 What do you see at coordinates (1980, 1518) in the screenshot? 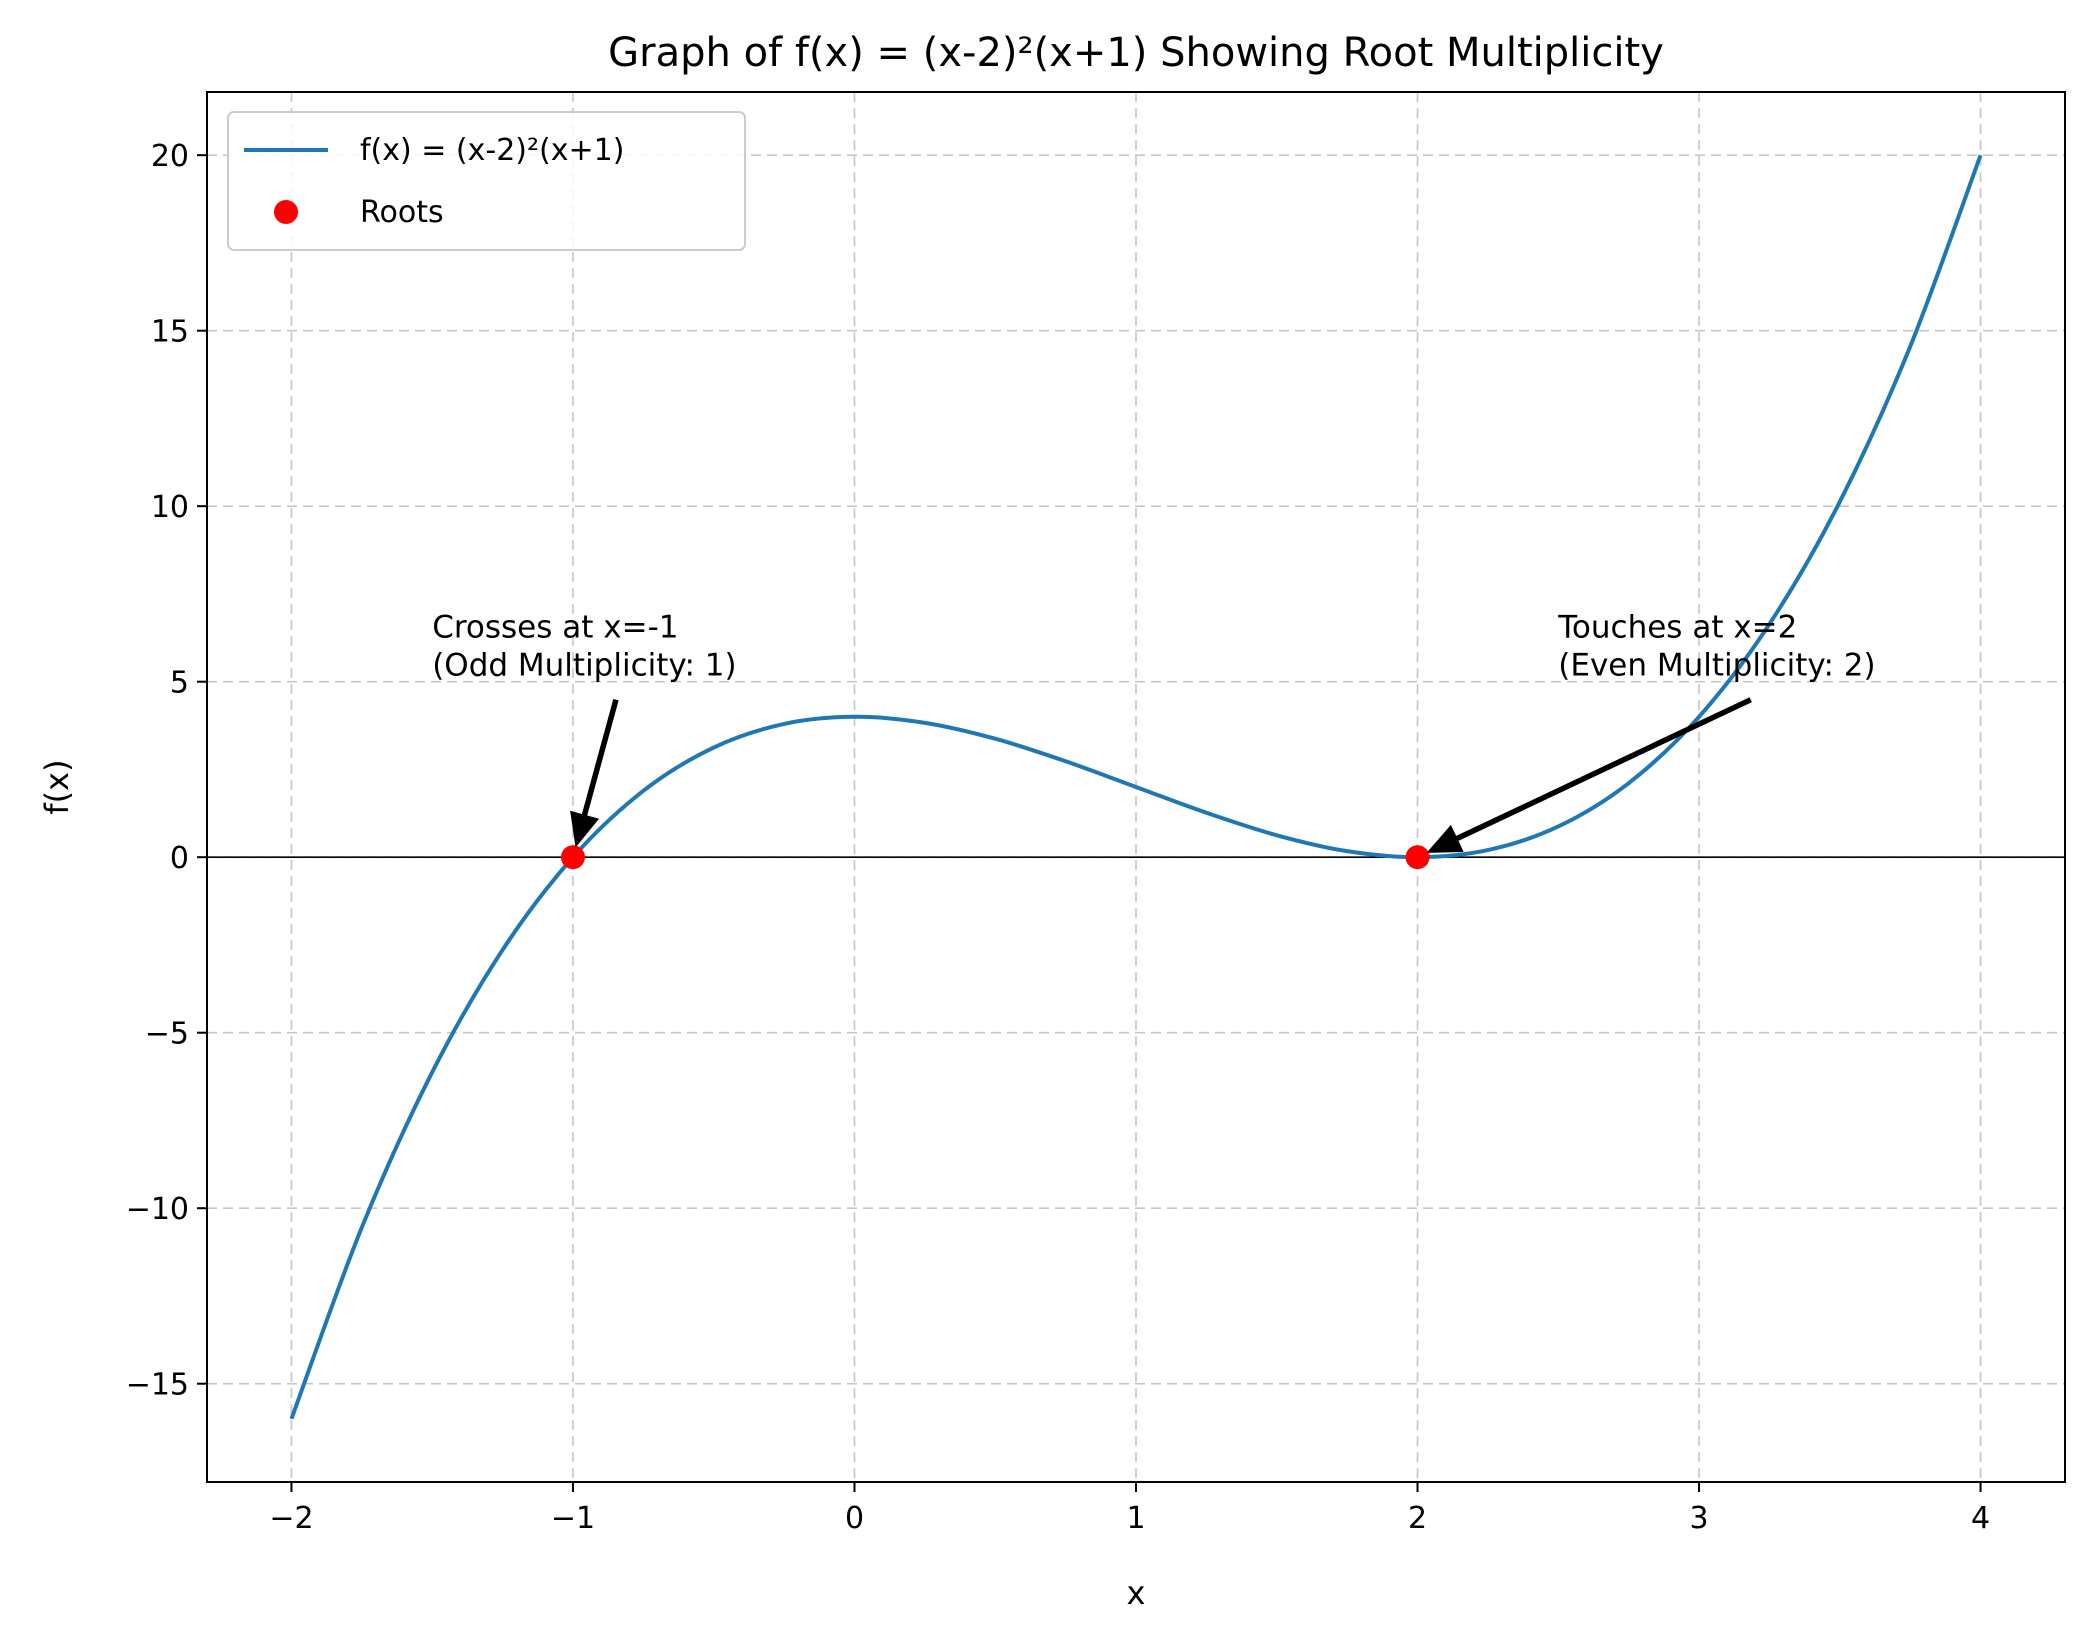
I see `x-tick-label: 4` at bounding box center [1980, 1518].